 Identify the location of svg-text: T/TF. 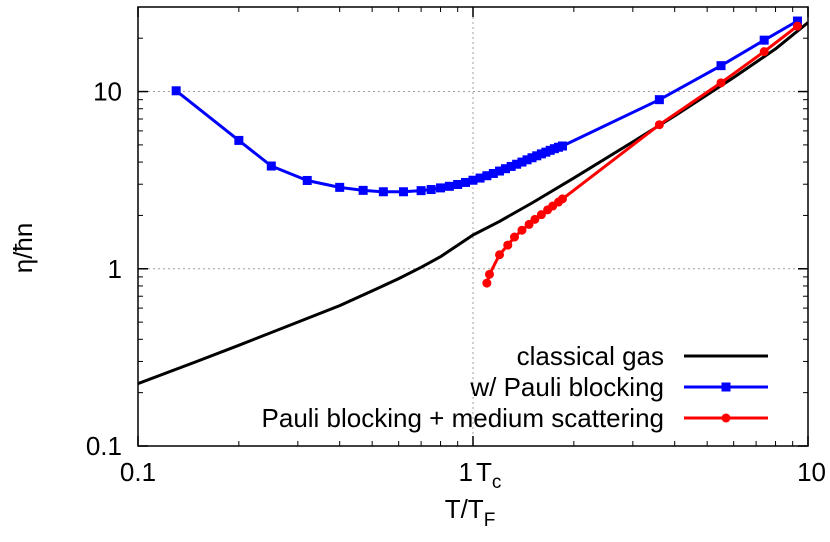
(470, 512).